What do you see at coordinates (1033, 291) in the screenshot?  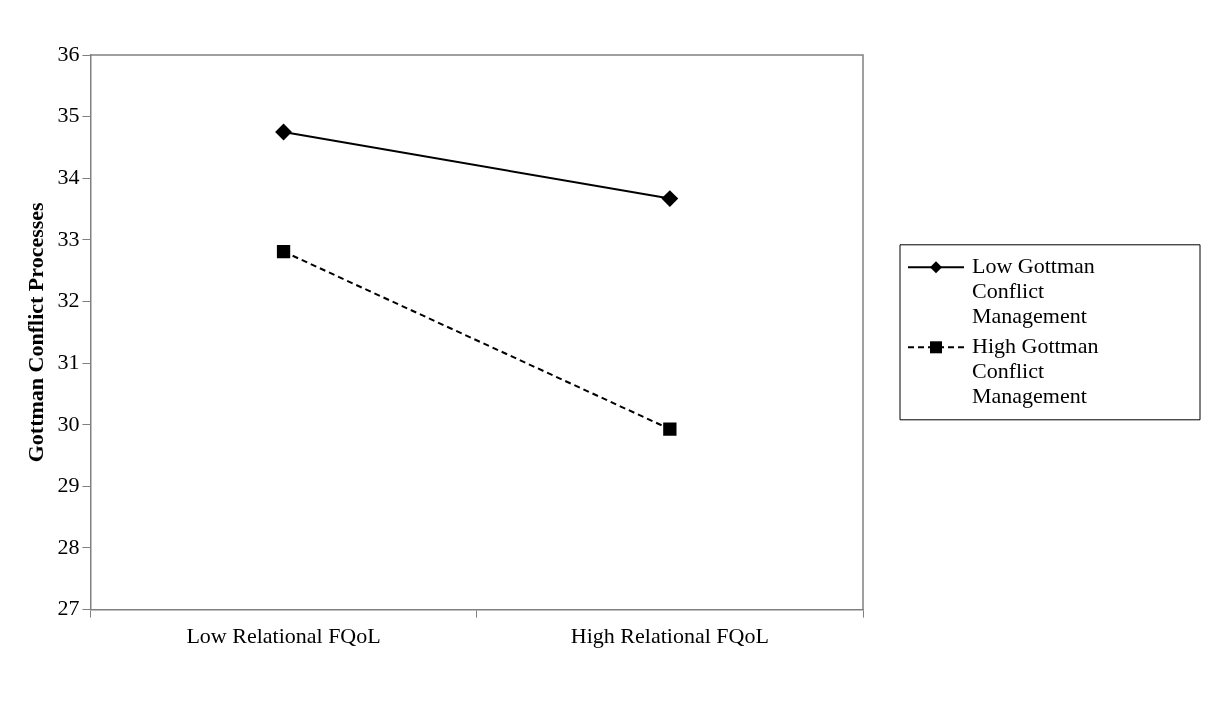 I see `legend-label: Low Gottman Conflict Management` at bounding box center [1033, 291].